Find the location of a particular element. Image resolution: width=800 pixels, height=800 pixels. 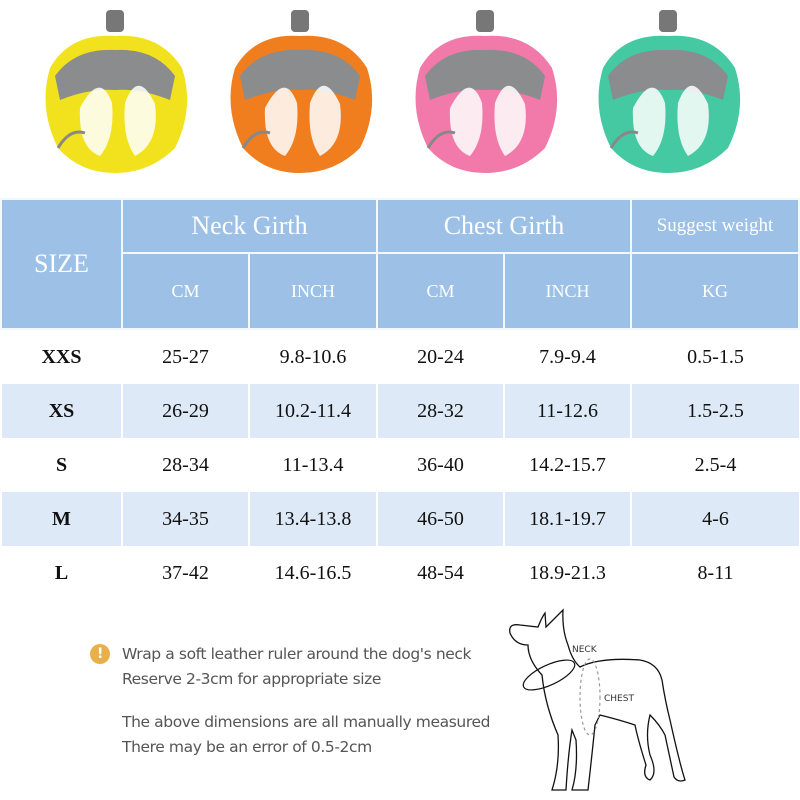

chest-measure-line is located at coordinates (590, 697).